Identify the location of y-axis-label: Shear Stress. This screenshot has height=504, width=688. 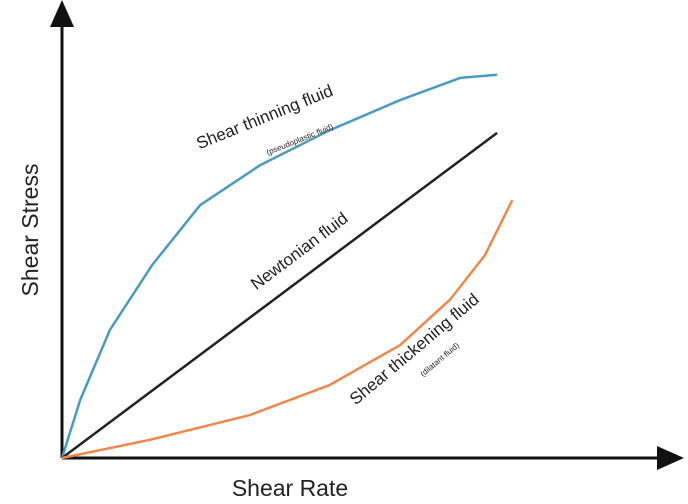
(30, 230).